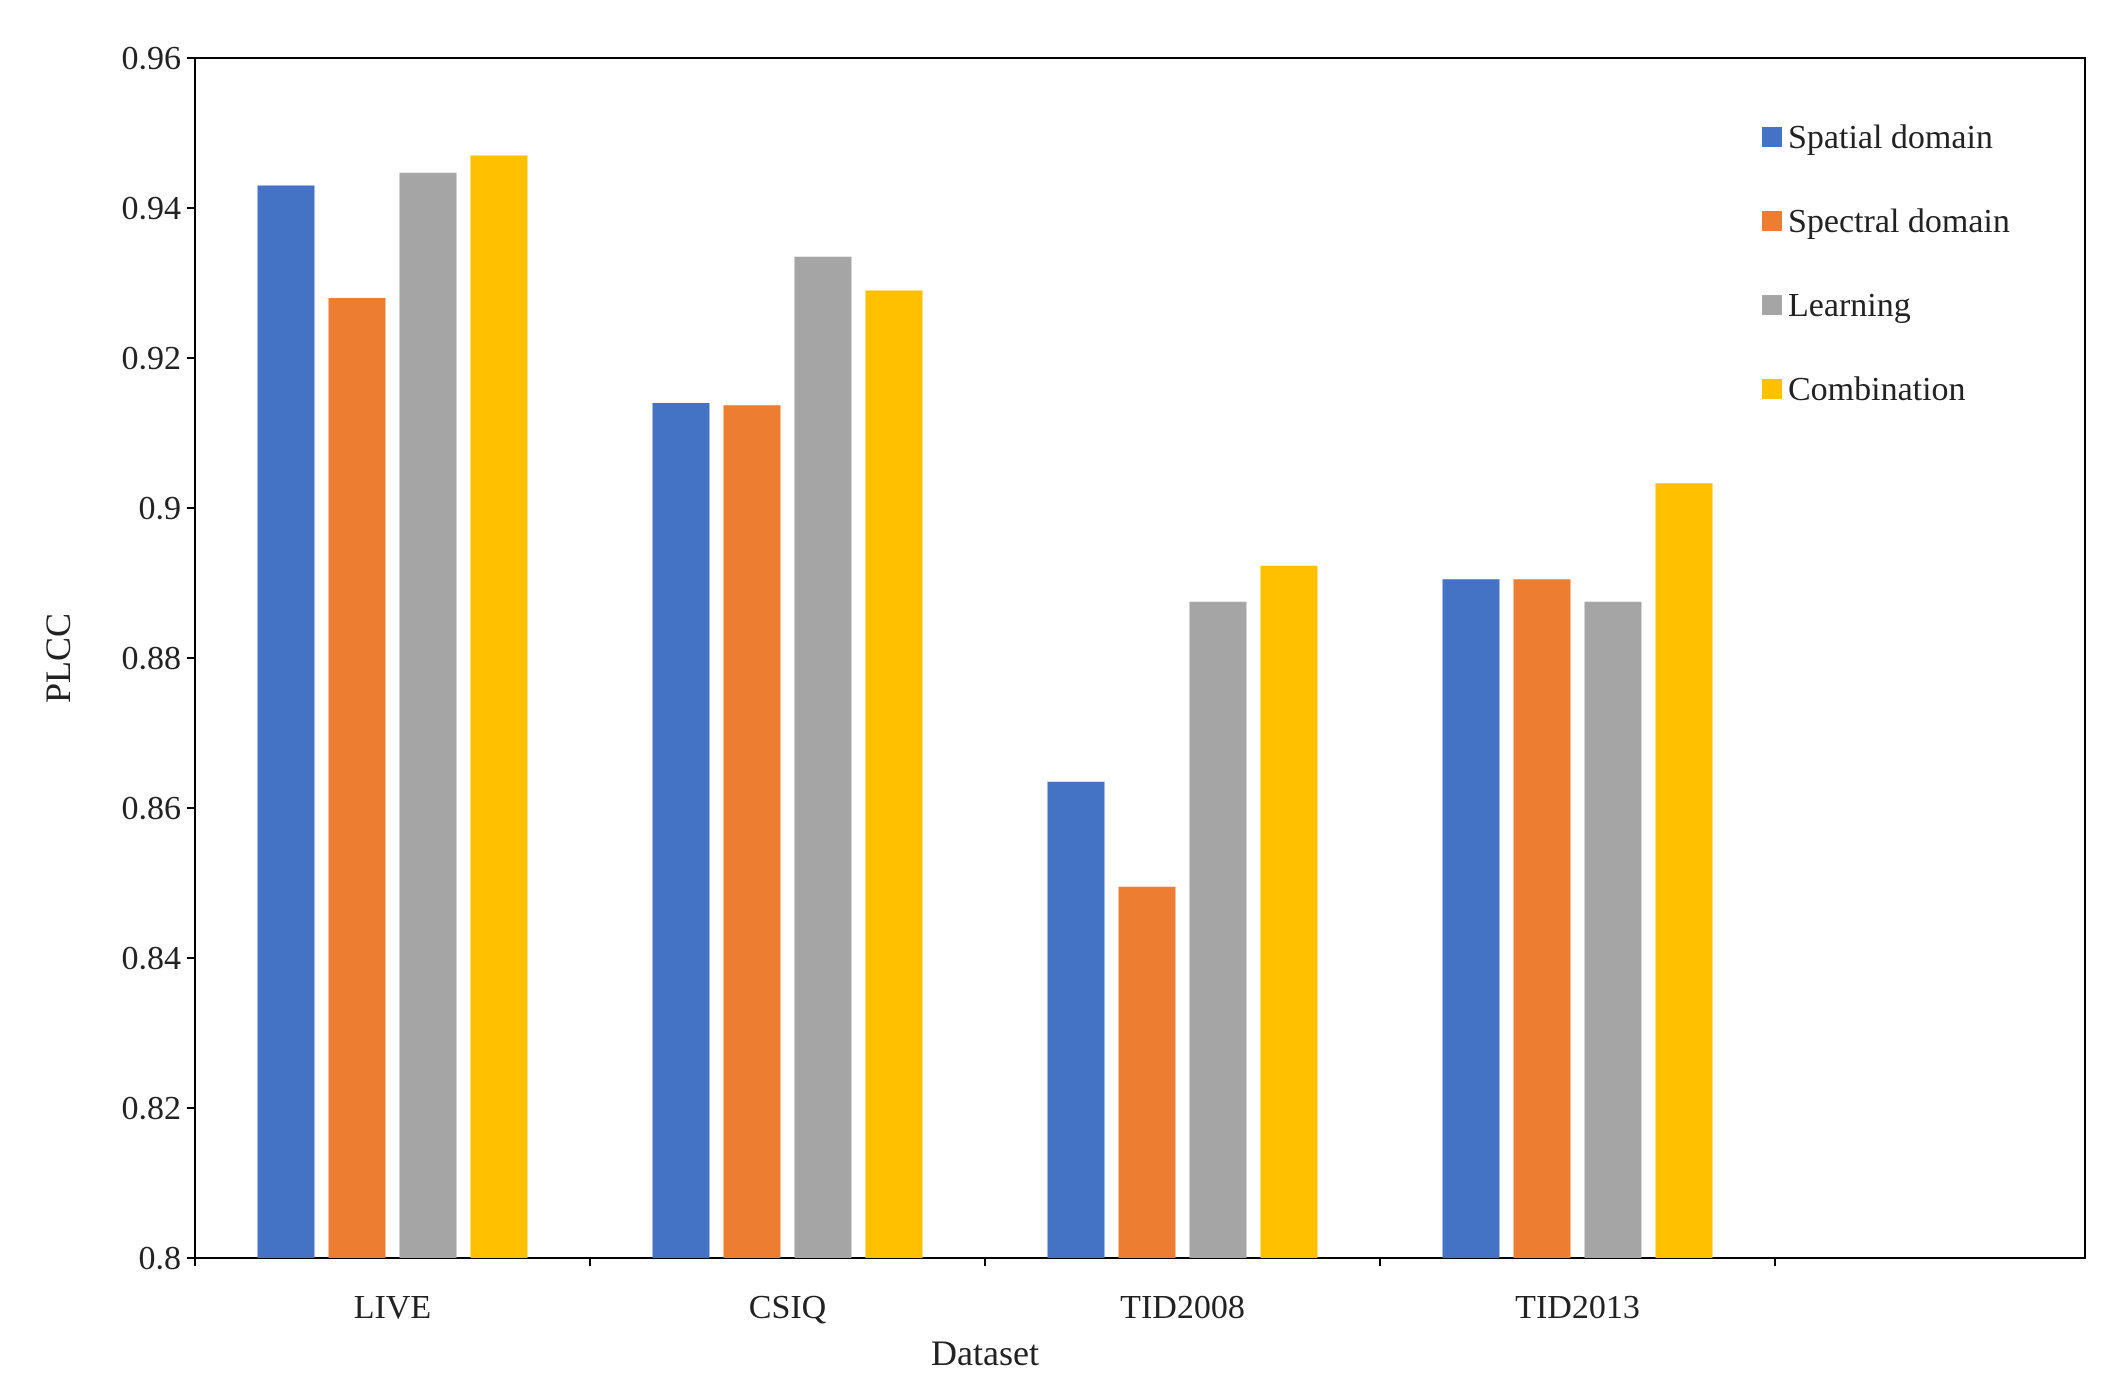 The image size is (2115, 1385). What do you see at coordinates (152, 58) in the screenshot?
I see `y-tick-label: 0.96` at bounding box center [152, 58].